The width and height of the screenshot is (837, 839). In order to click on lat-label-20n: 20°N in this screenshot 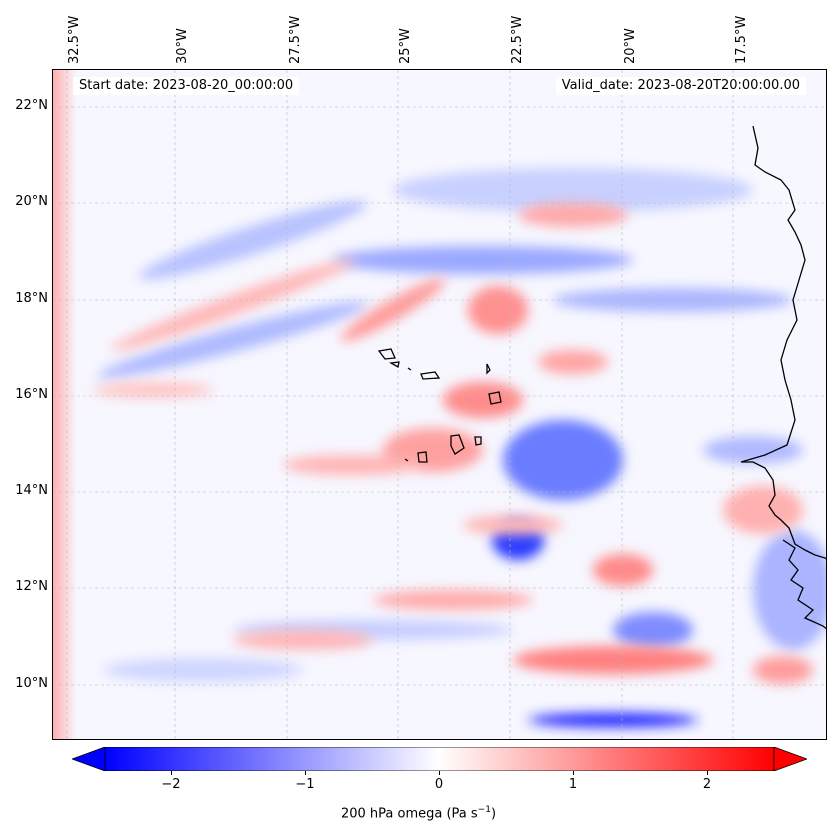, I will do `click(31, 201)`.